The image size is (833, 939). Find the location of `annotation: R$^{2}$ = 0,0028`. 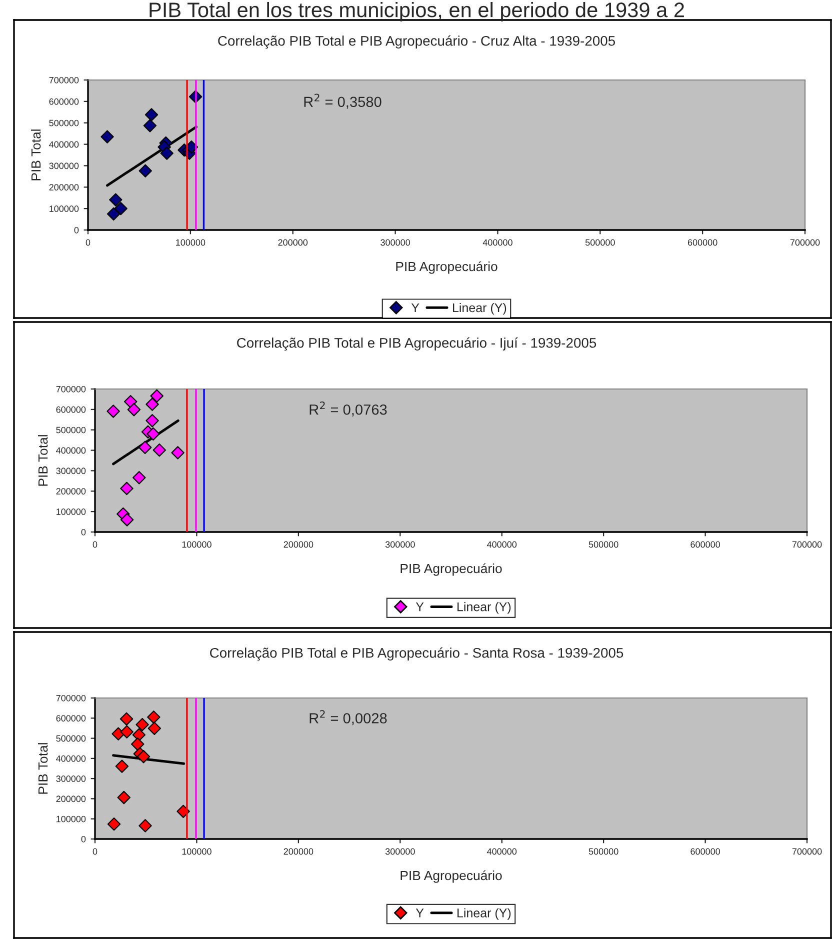

annotation: R$^{2}$ = 0,0028 is located at coordinates (348, 718).